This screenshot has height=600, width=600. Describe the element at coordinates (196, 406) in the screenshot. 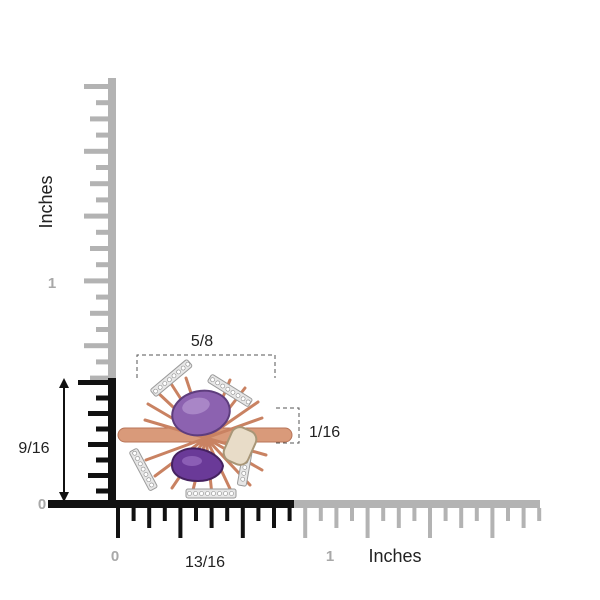

I see `oval-amethyst-highlight` at that location.